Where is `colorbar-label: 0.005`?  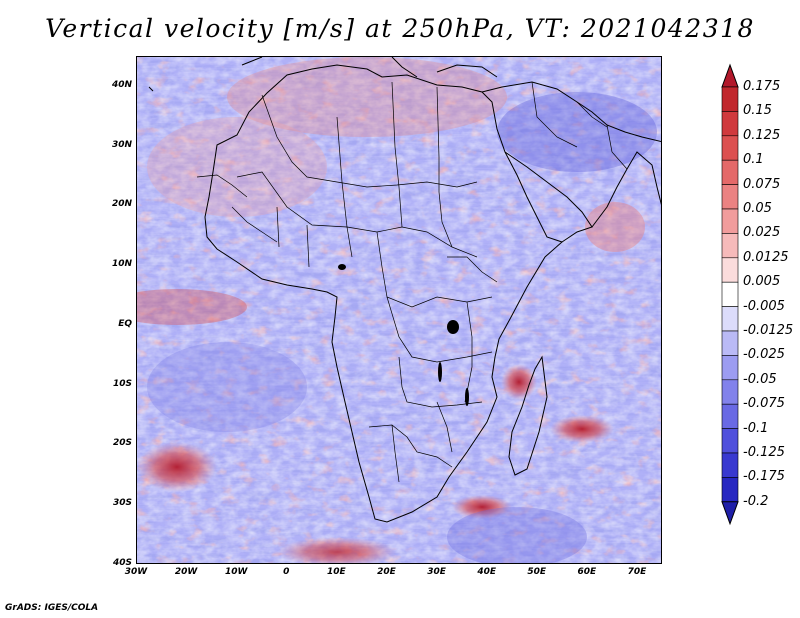 colorbar-label: 0.005 is located at coordinates (762, 282).